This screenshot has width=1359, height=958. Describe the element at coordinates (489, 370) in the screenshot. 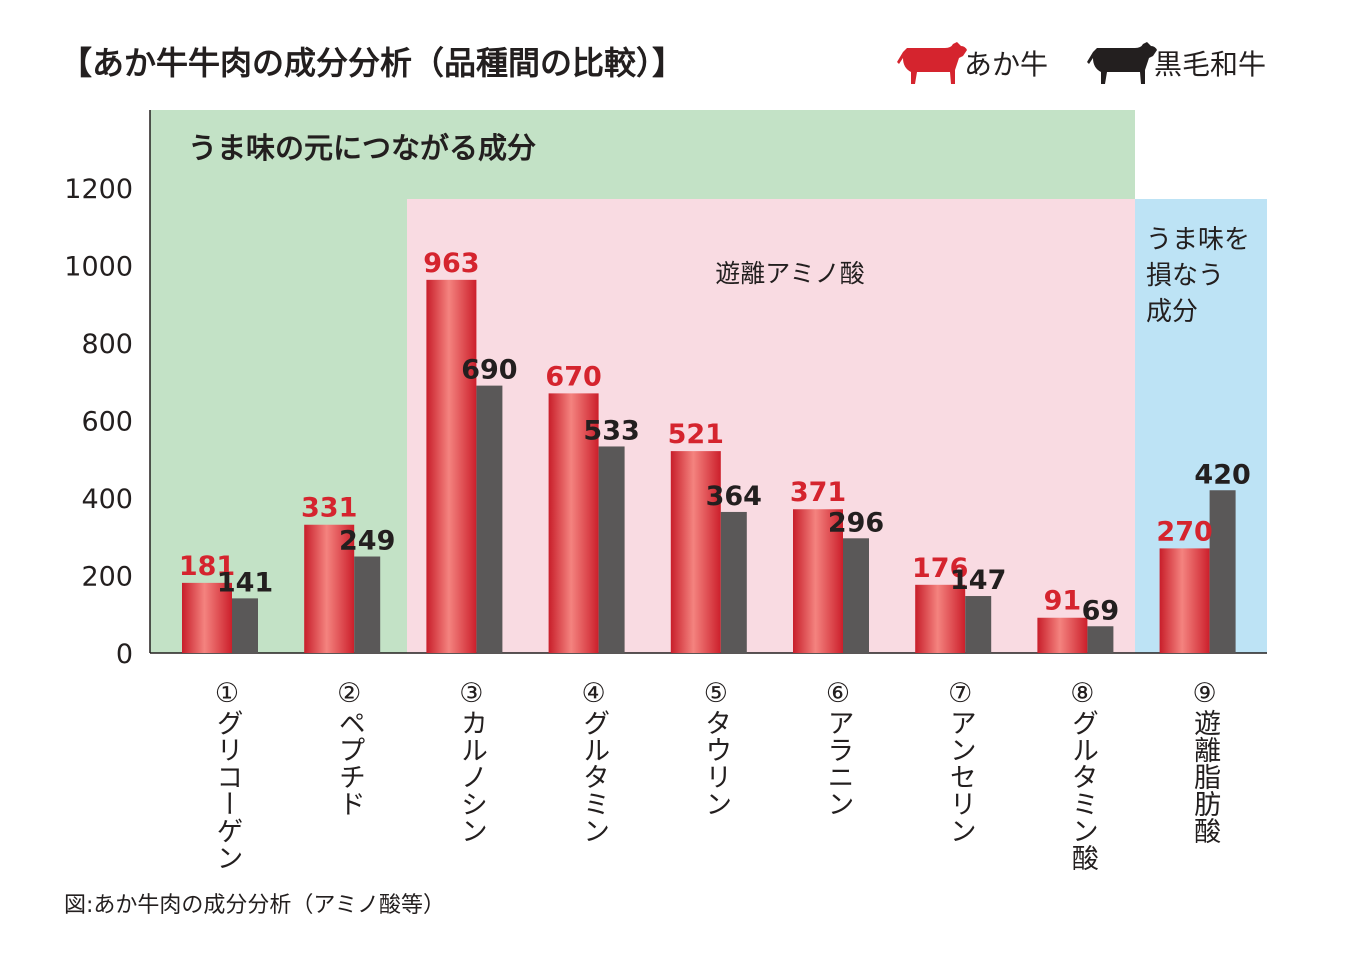

I see `value-label-kuroge: 690` at that location.